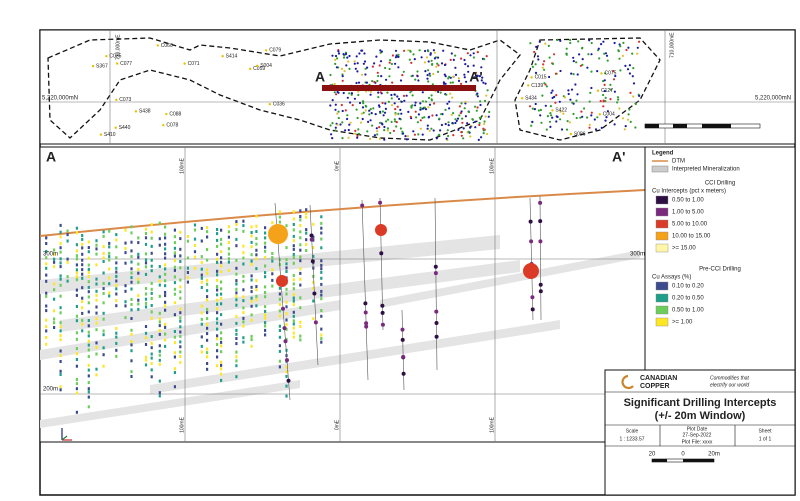  What do you see at coordinates (531, 99) in the screenshot?
I see `hole-label: S434` at bounding box center [531, 99].